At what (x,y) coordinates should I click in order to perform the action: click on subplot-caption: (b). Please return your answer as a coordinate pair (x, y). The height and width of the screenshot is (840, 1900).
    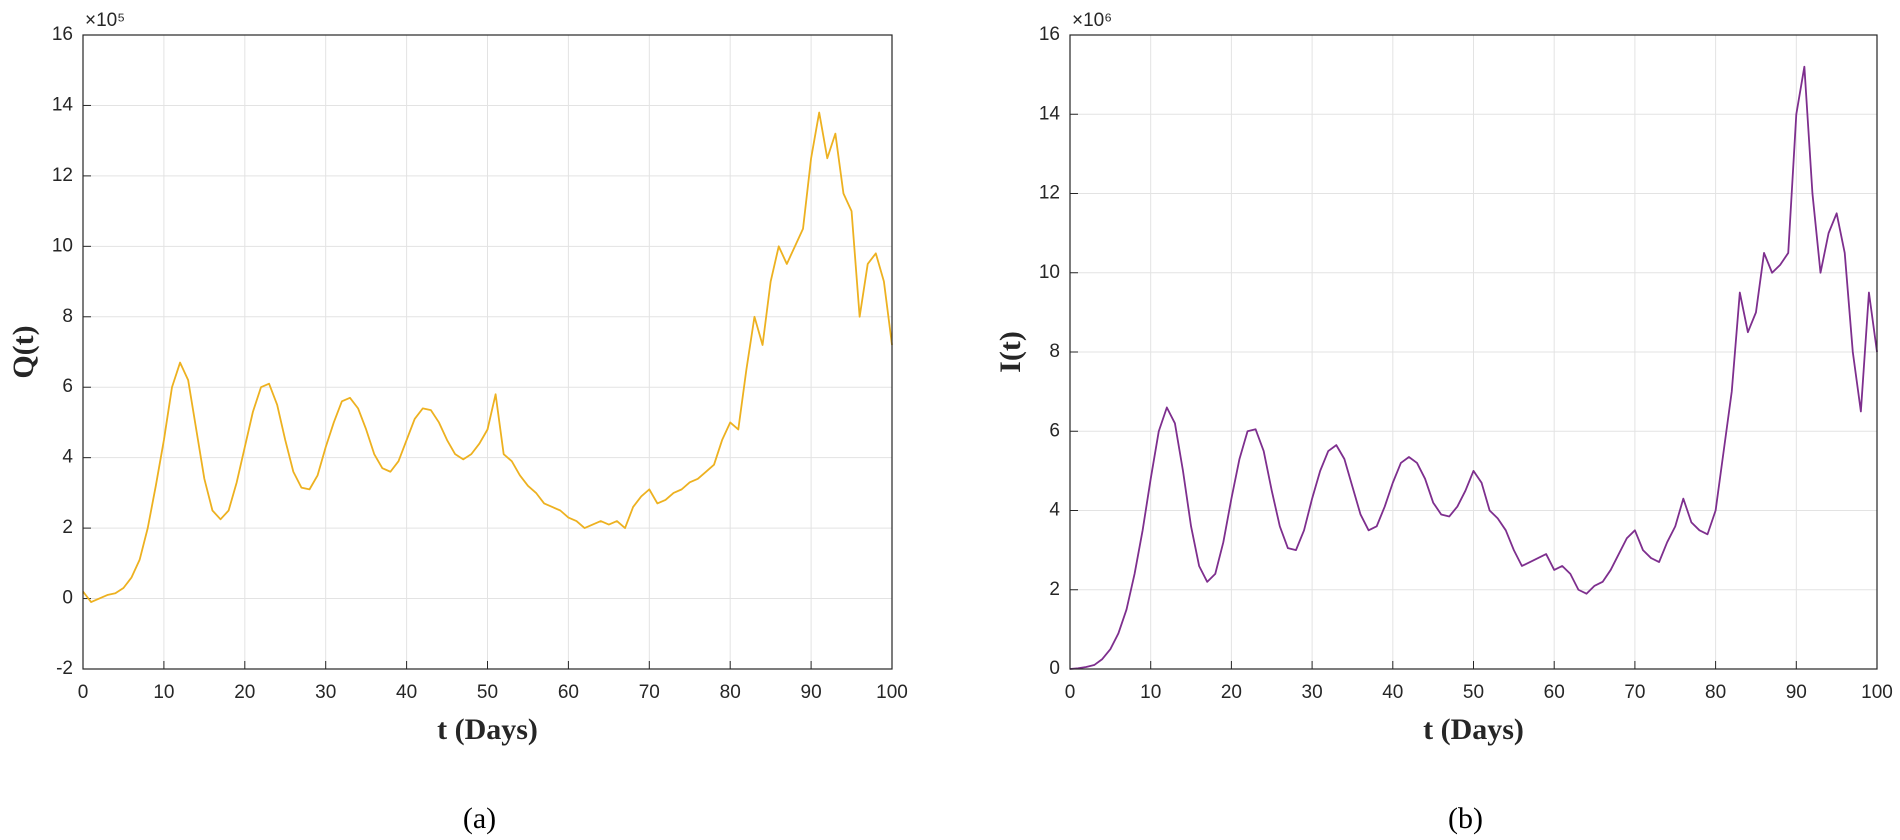
    Looking at the image, I should click on (1465, 818).